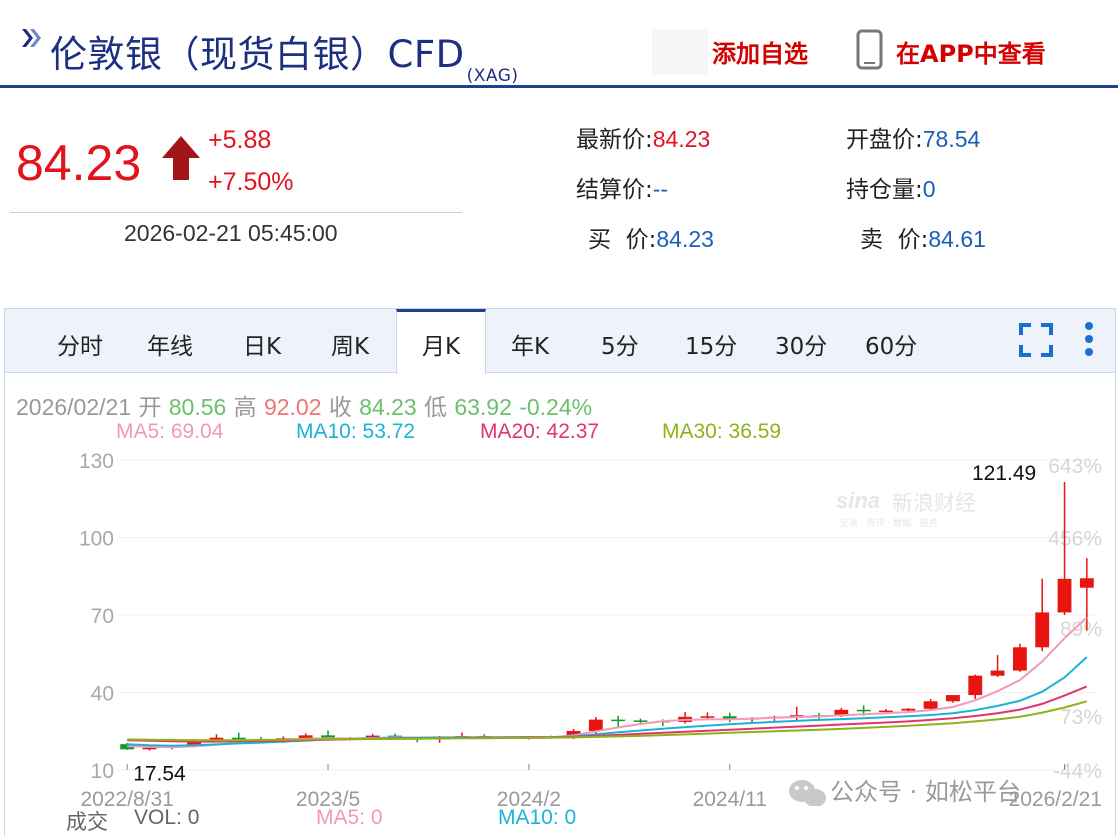  Describe the element at coordinates (96, 461) in the screenshot. I see `y-tick-label: 130` at that location.